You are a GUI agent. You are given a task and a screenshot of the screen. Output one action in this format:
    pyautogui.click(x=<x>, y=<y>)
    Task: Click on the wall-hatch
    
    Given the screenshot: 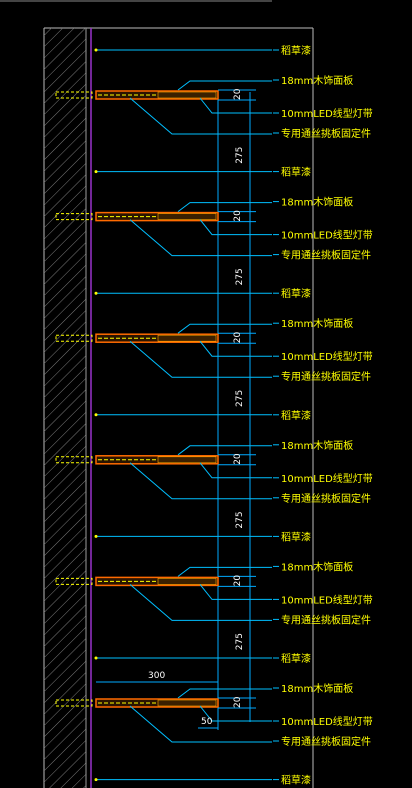 What is the action you would take?
    pyautogui.click(x=65, y=408)
    